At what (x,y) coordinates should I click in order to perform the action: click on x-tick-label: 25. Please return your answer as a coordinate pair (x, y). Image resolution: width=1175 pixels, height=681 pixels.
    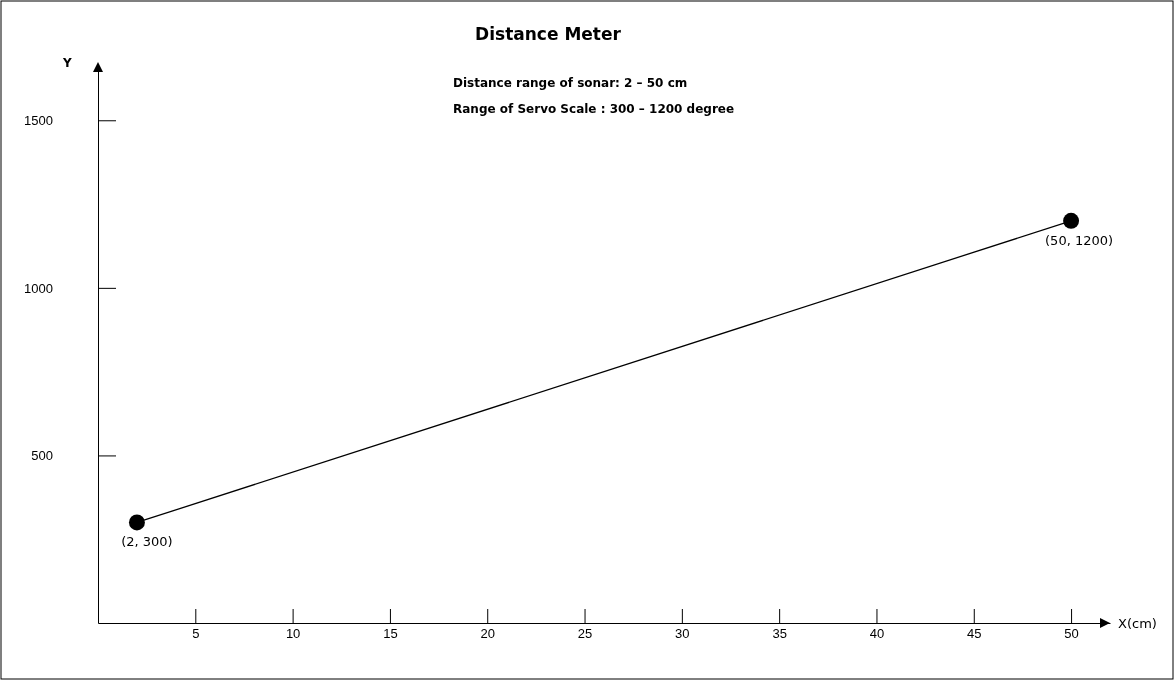
    Looking at the image, I should click on (585, 634).